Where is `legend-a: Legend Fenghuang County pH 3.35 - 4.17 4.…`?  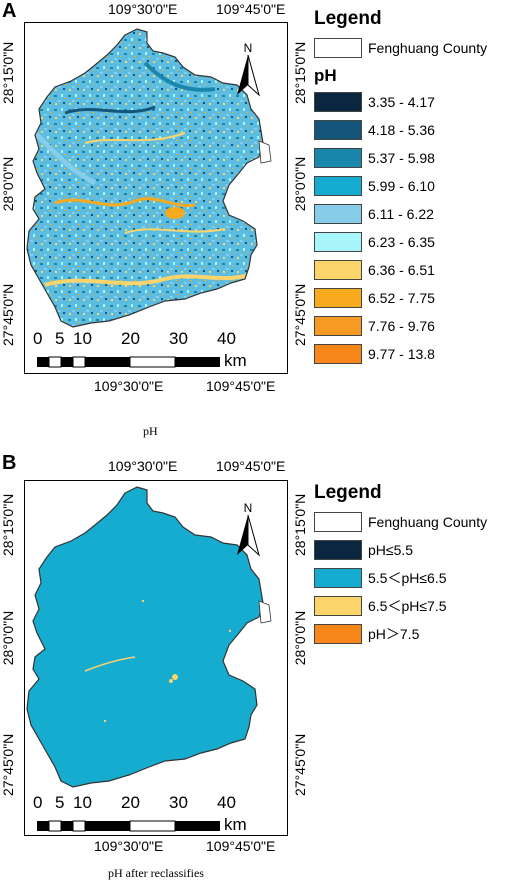 legend-a: Legend Fenghuang County pH 3.35 - 4.17 4.… is located at coordinates (400, 190).